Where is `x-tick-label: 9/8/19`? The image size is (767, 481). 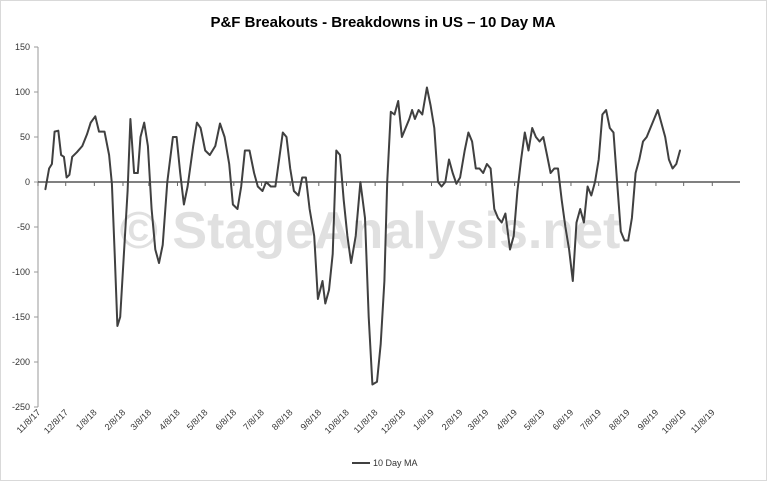 x-tick-label: 9/8/19 is located at coordinates (648, 419).